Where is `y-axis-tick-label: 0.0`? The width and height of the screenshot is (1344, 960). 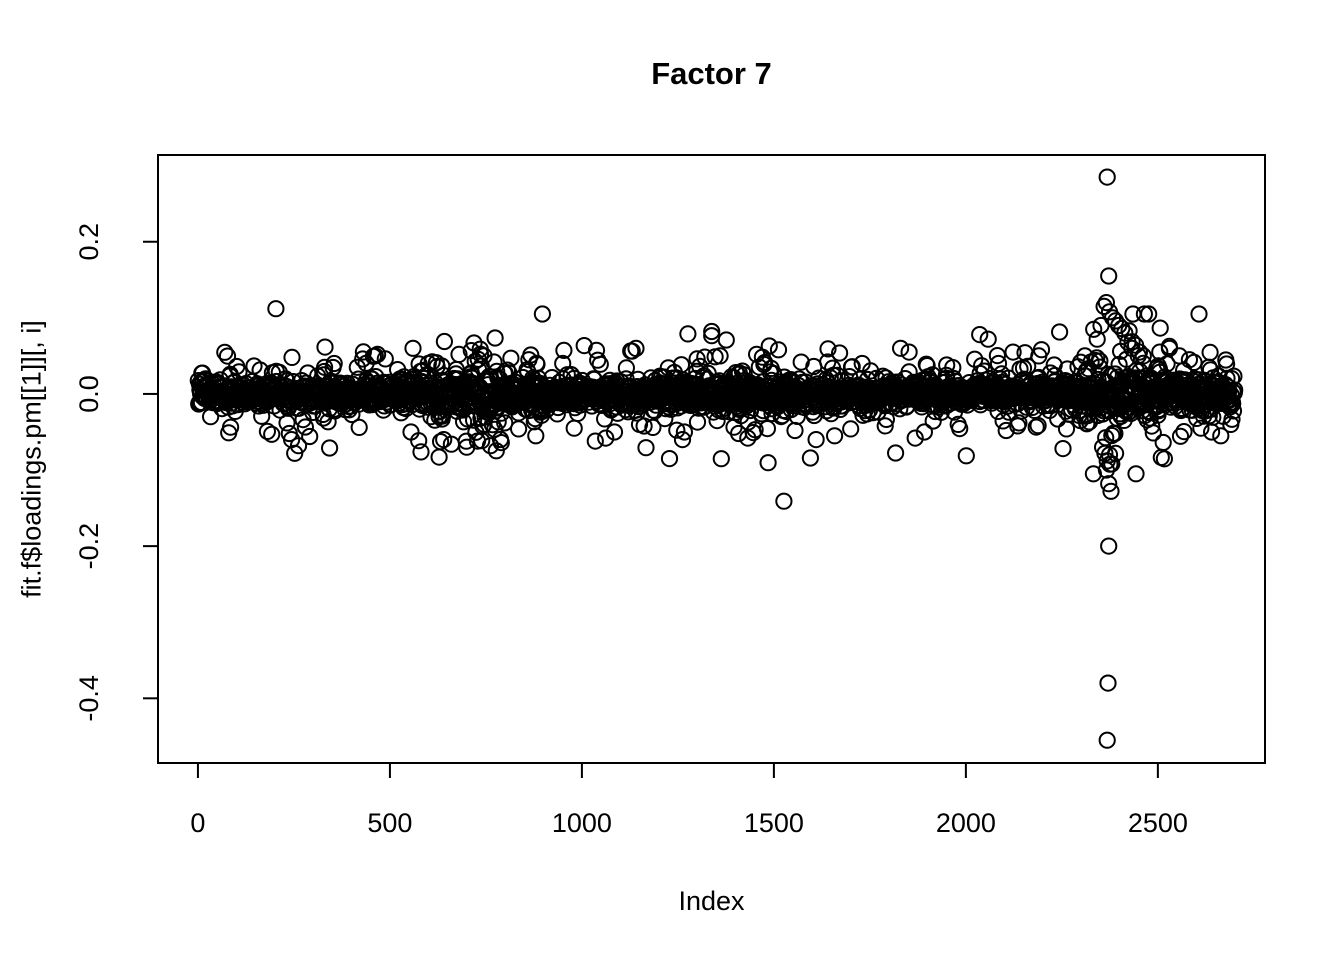
y-axis-tick-label: 0.0 is located at coordinates (89, 394).